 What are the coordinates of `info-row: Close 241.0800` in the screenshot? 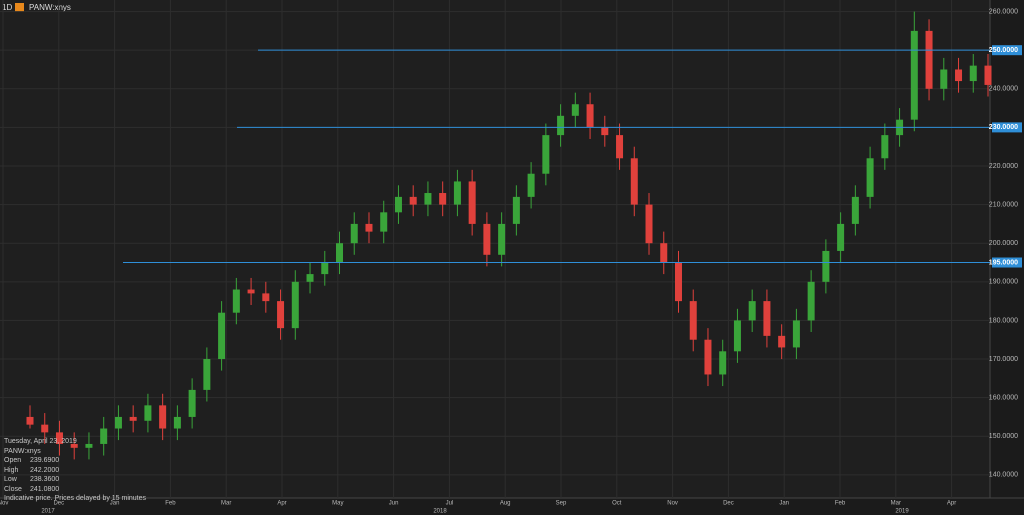 It's located at (75, 490).